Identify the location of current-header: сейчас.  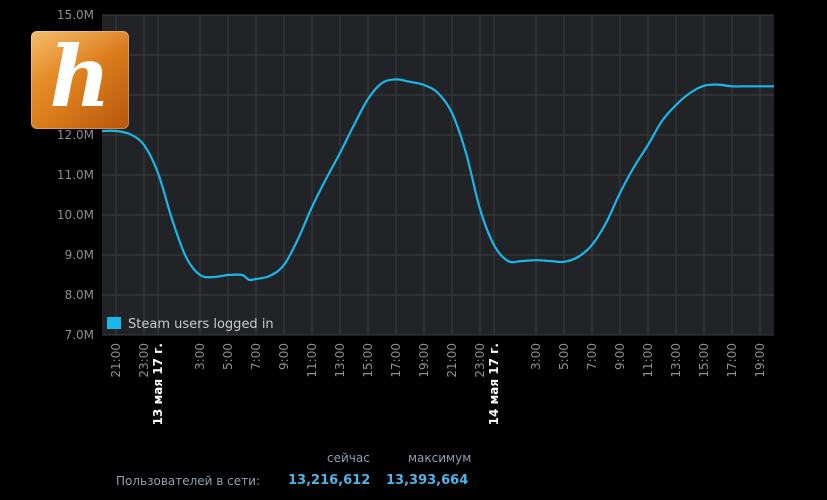
(348, 458).